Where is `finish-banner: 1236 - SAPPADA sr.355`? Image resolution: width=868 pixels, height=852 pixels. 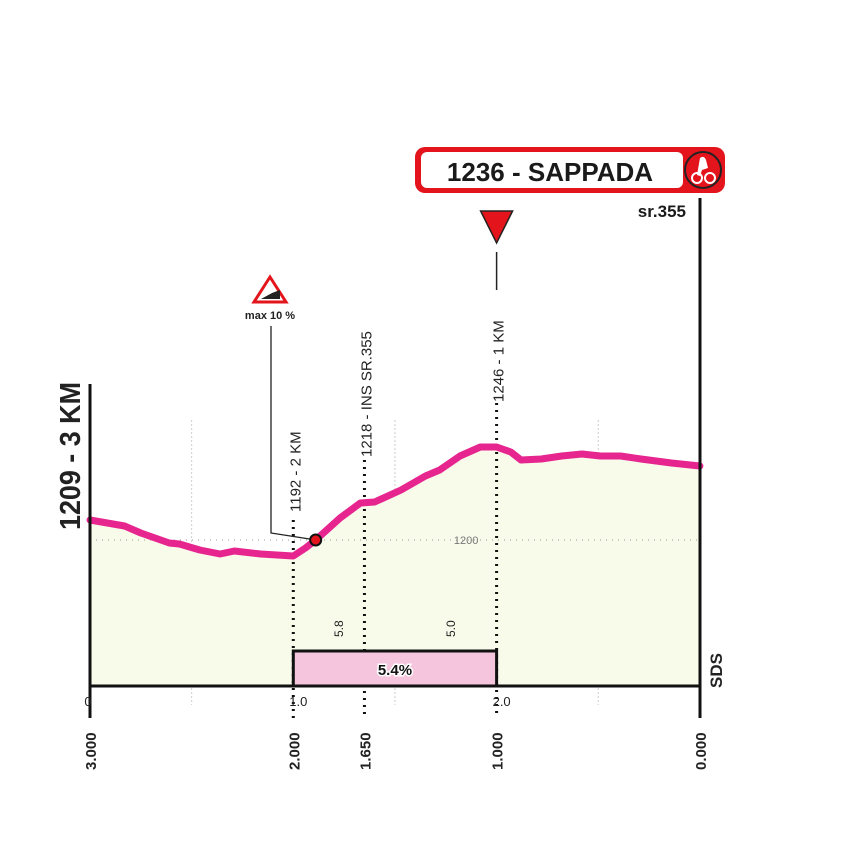 finish-banner: 1236 - SAPPADA sr.355 is located at coordinates (570, 184).